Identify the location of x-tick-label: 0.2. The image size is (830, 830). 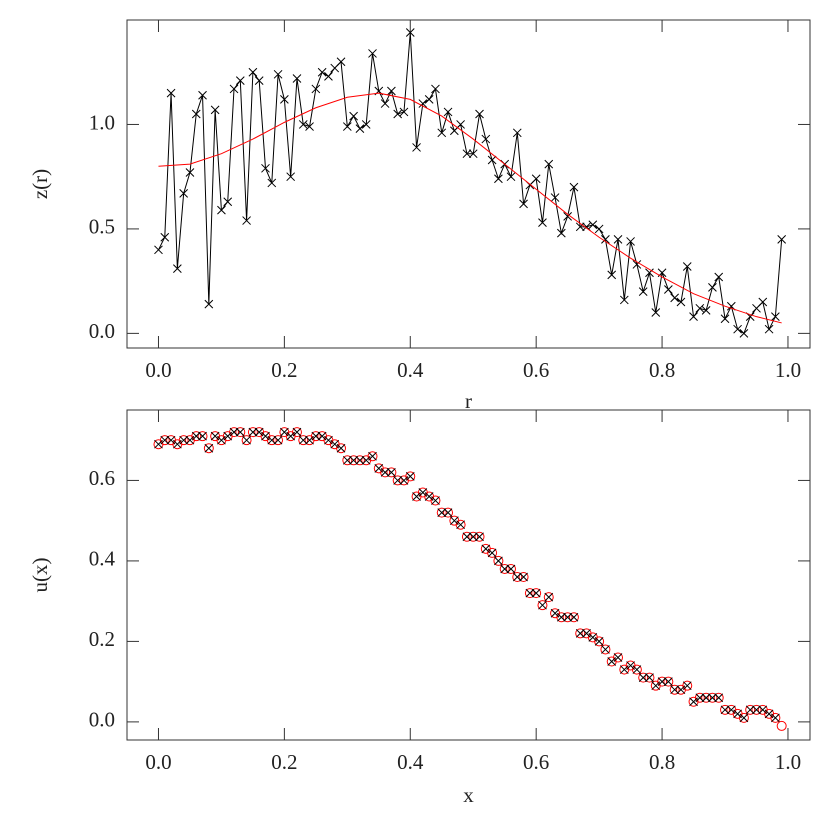
(284, 762).